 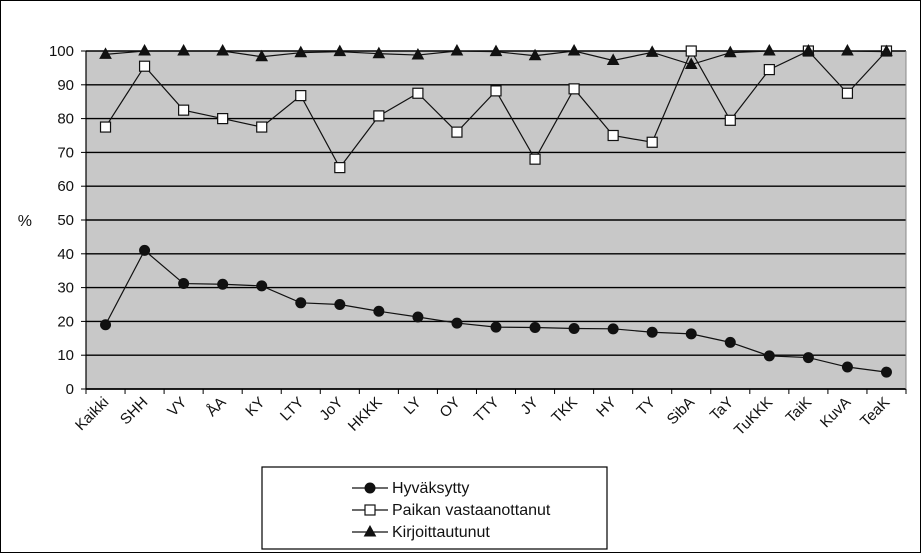 What do you see at coordinates (441, 532) in the screenshot?
I see `legend-label: Kirjoittautunut` at bounding box center [441, 532].